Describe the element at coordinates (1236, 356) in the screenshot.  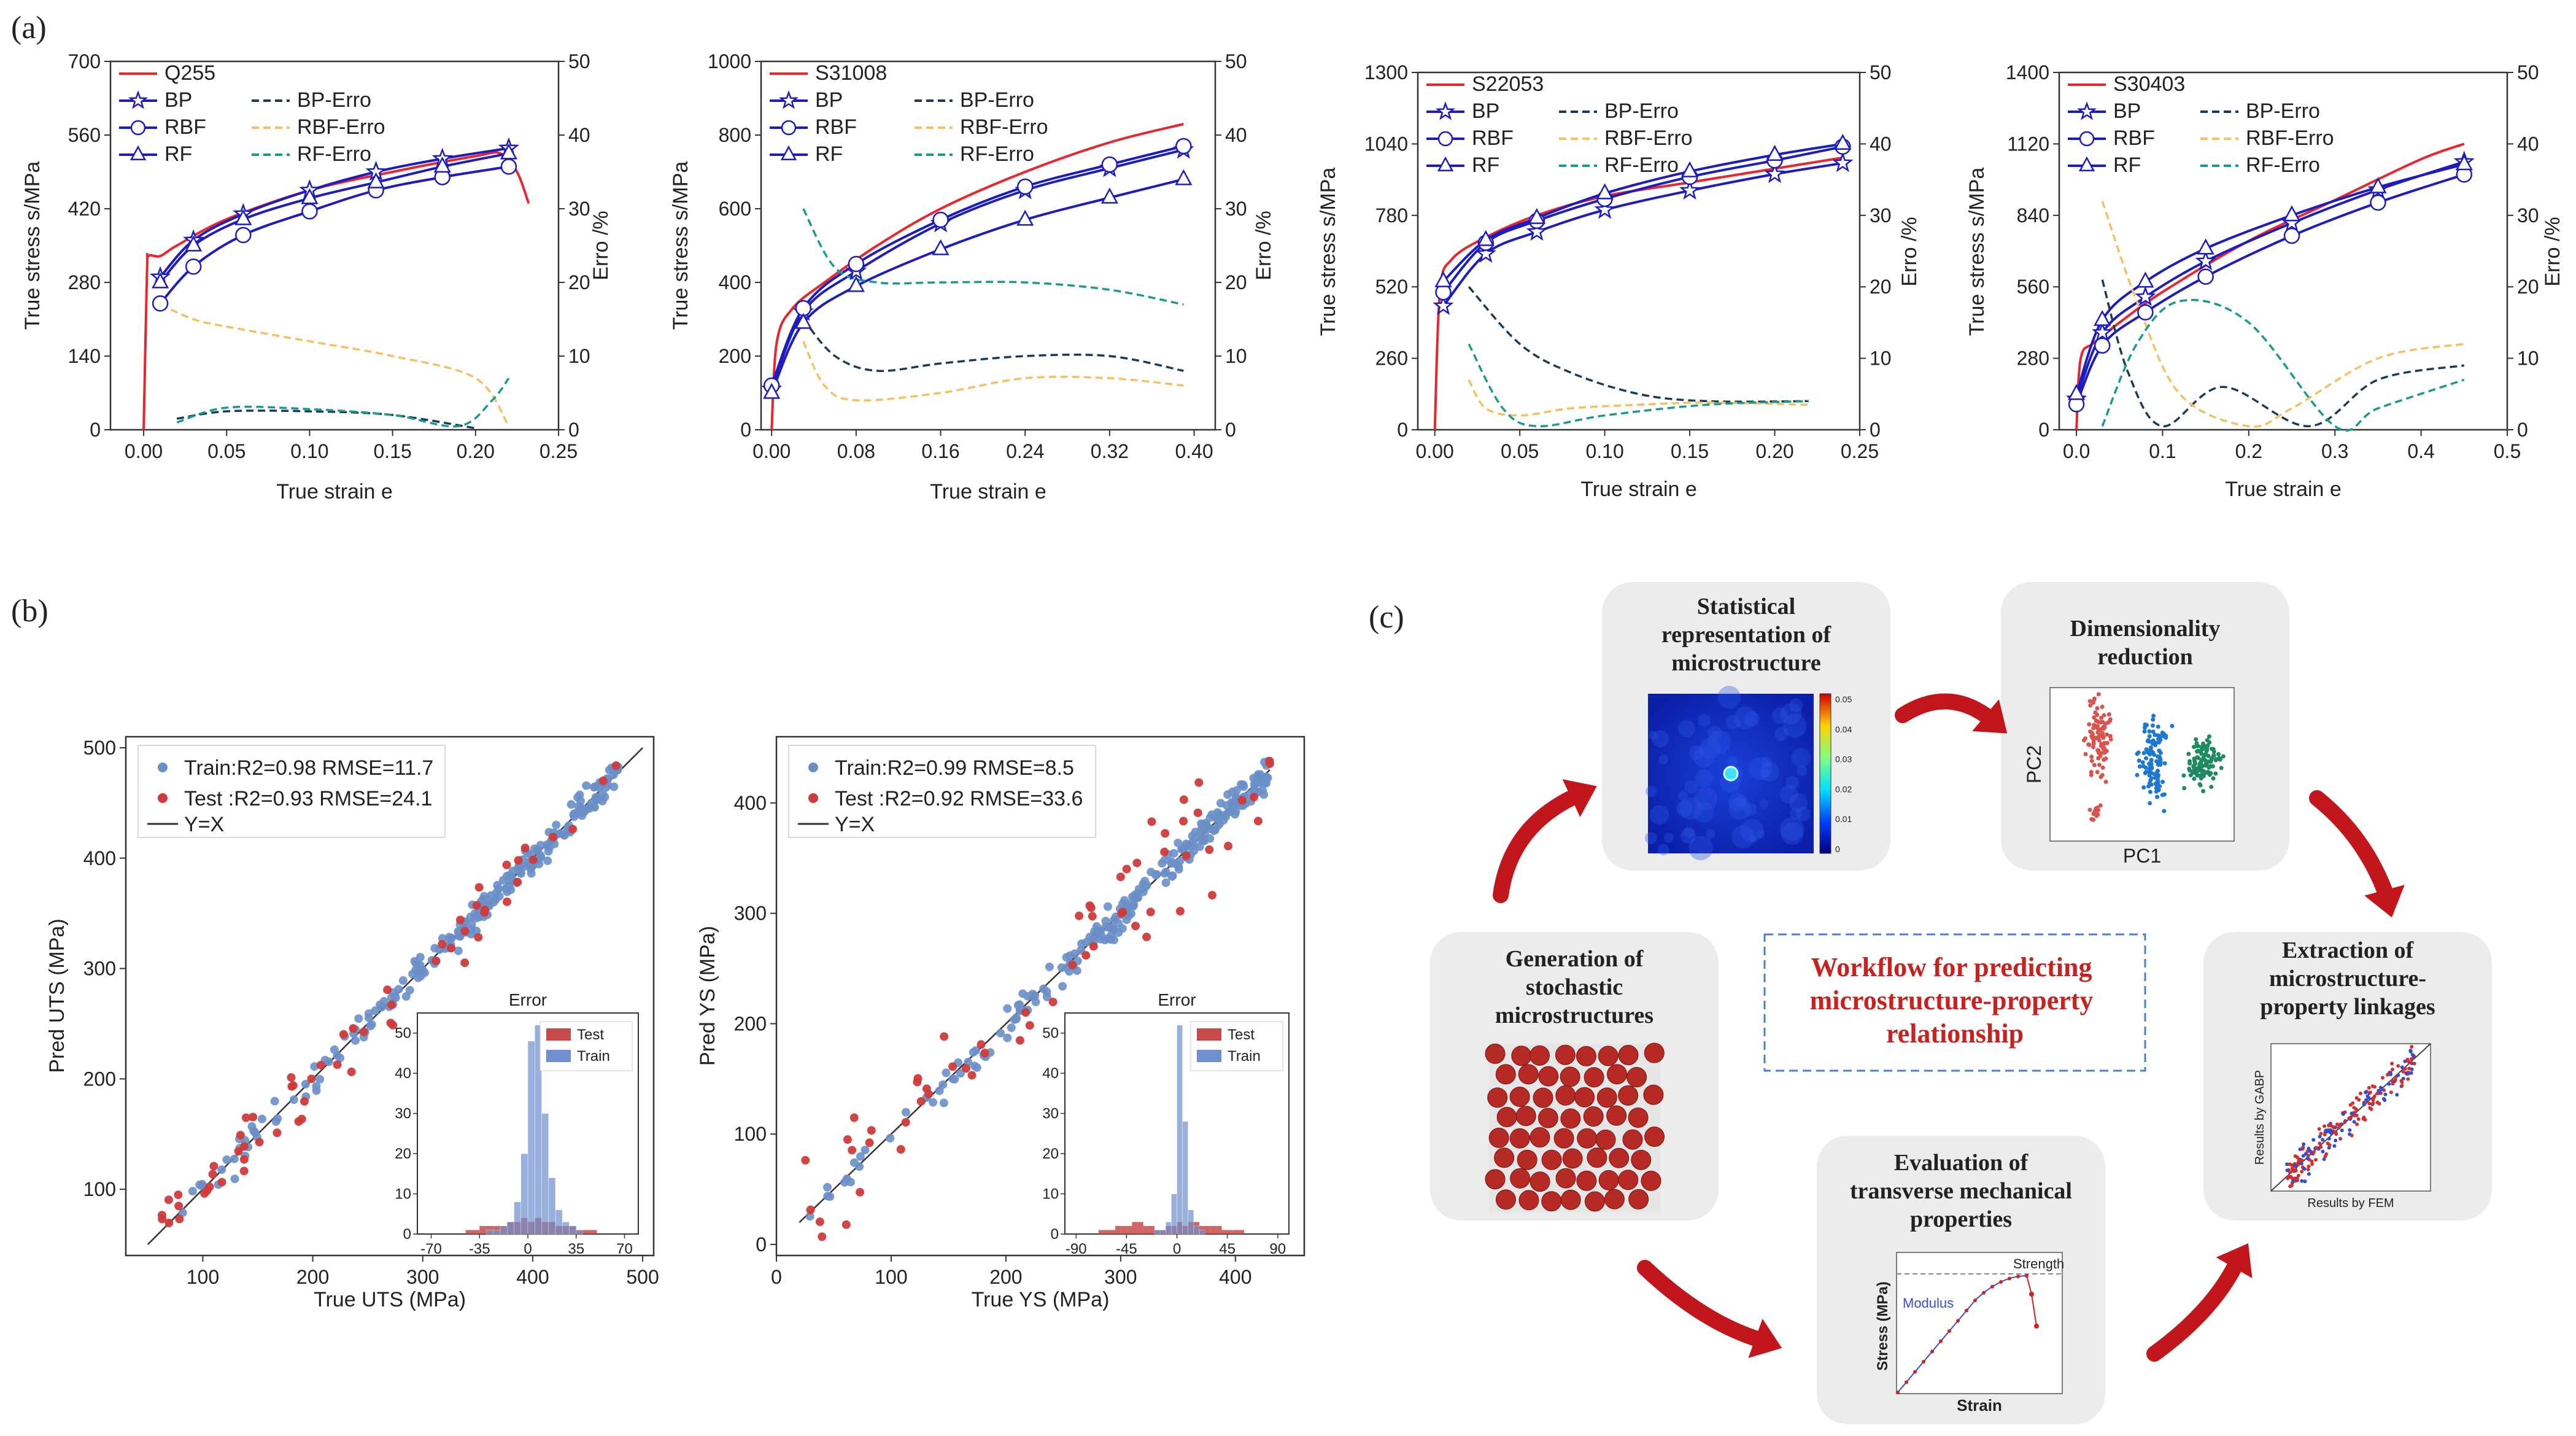
I see `y2-tick-label: 10` at that location.